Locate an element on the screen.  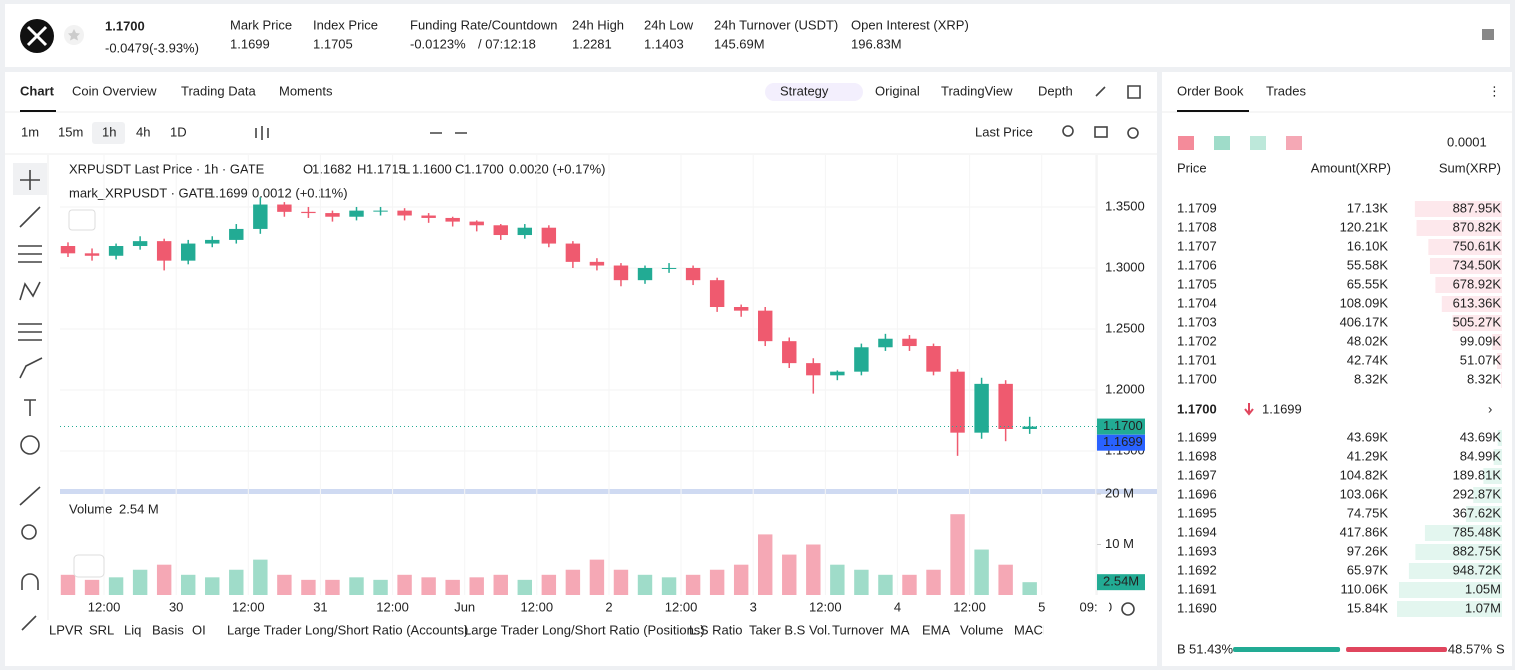
ob-price: 1.1705 is located at coordinates (1197, 283).